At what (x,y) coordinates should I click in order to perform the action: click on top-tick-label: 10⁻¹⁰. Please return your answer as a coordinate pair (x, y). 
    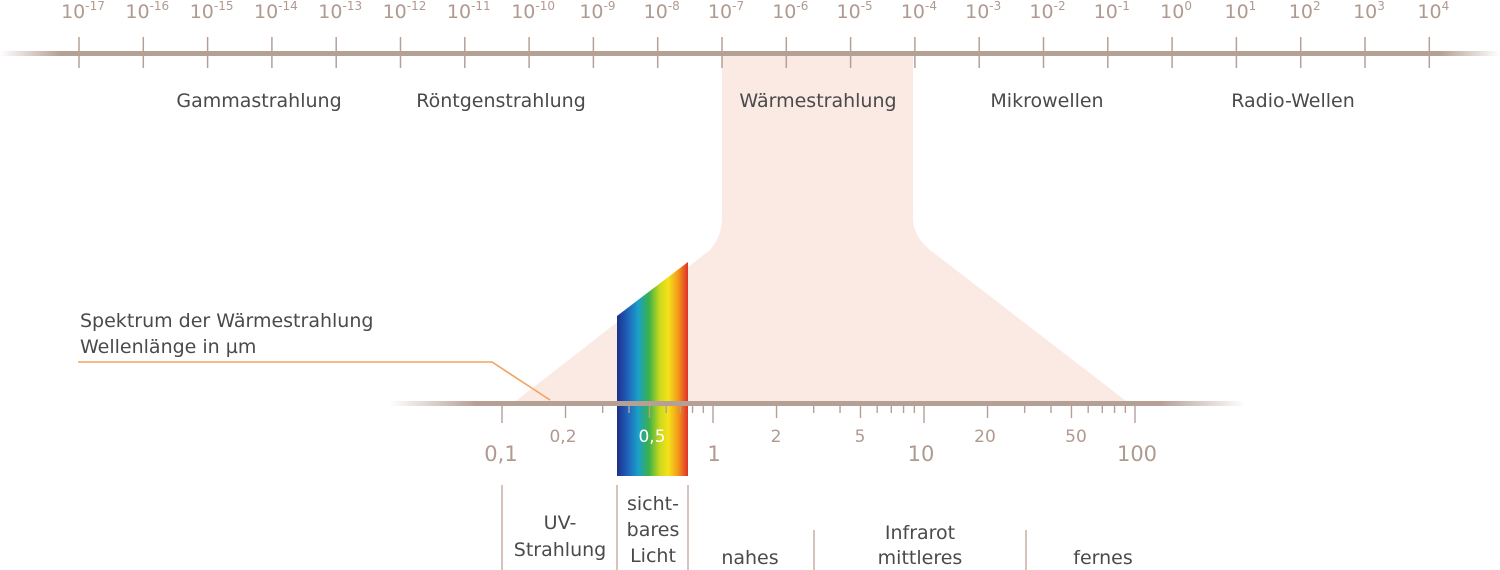
    Looking at the image, I should click on (533, 11).